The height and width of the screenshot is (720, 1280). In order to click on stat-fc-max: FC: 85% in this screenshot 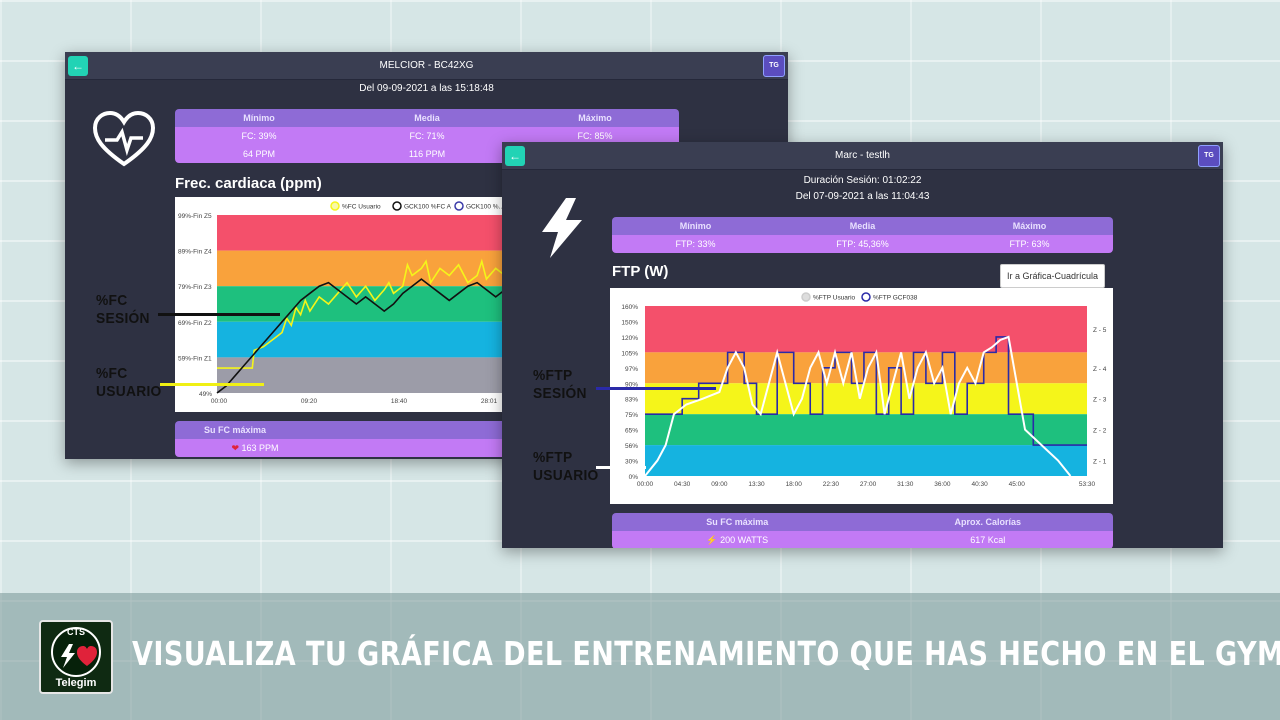, I will do `click(595, 136)`.